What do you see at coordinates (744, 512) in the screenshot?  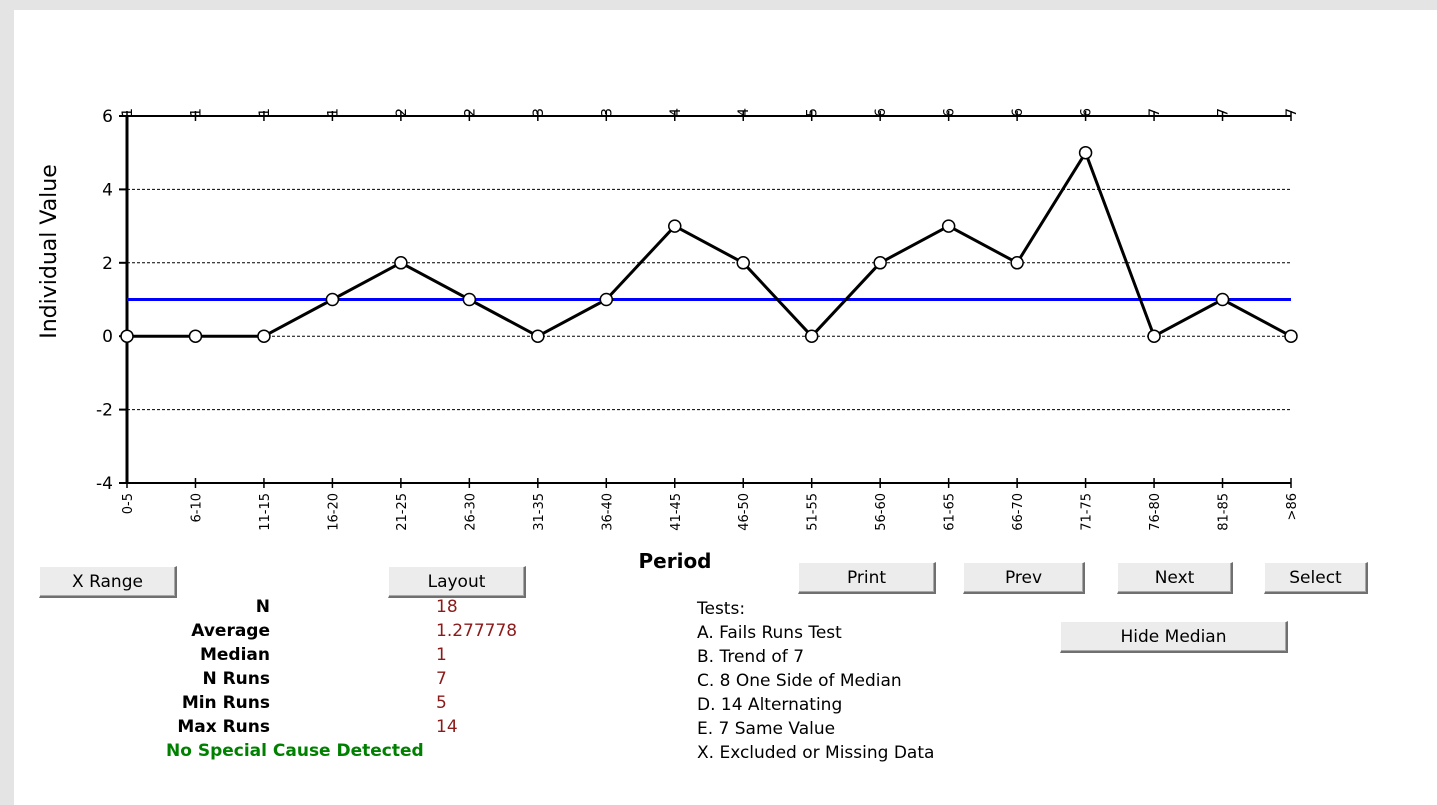 I see `x-tick-label: 46-50` at bounding box center [744, 512].